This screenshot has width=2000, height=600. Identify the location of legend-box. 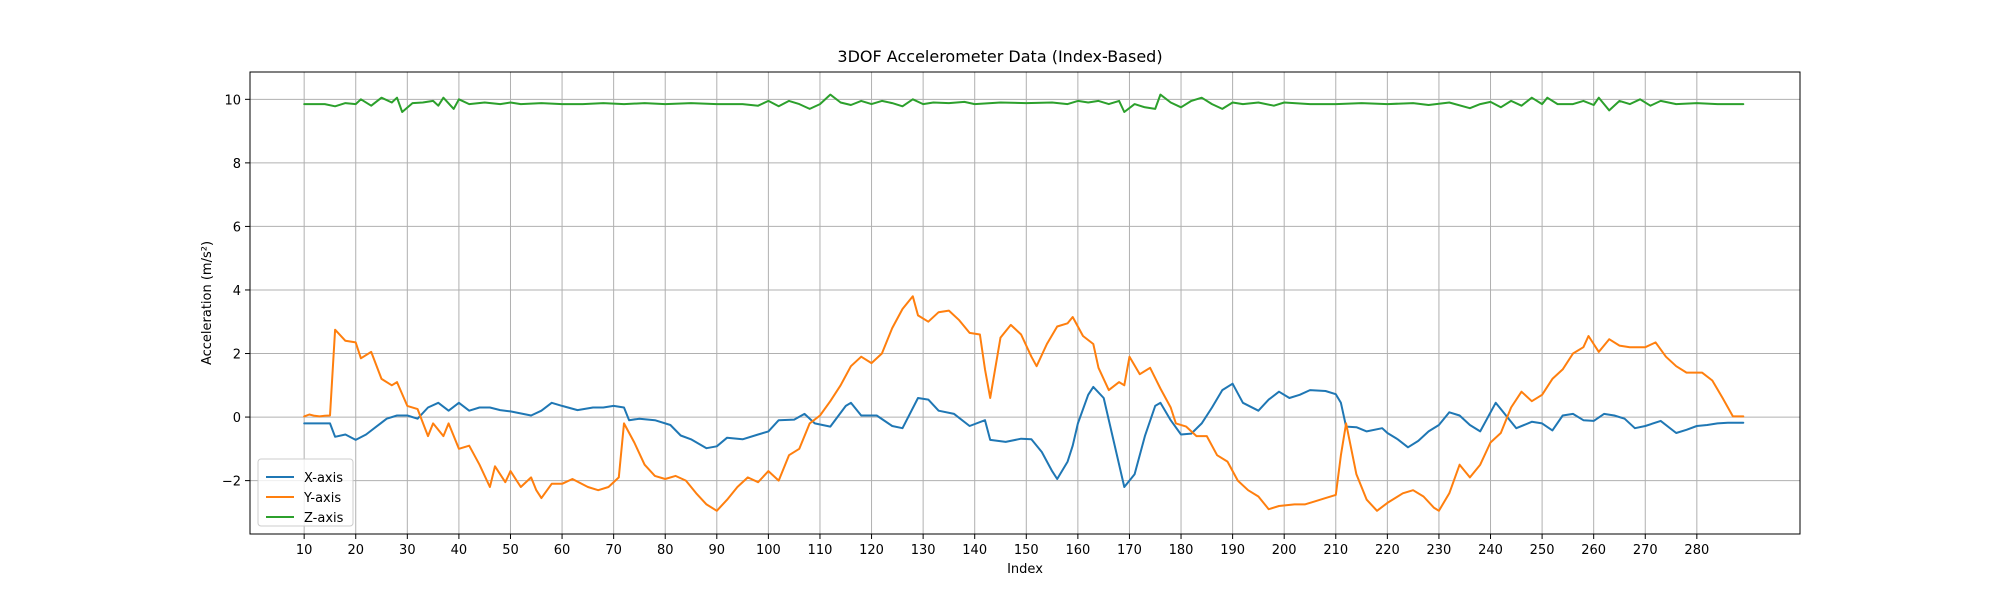
(305, 492).